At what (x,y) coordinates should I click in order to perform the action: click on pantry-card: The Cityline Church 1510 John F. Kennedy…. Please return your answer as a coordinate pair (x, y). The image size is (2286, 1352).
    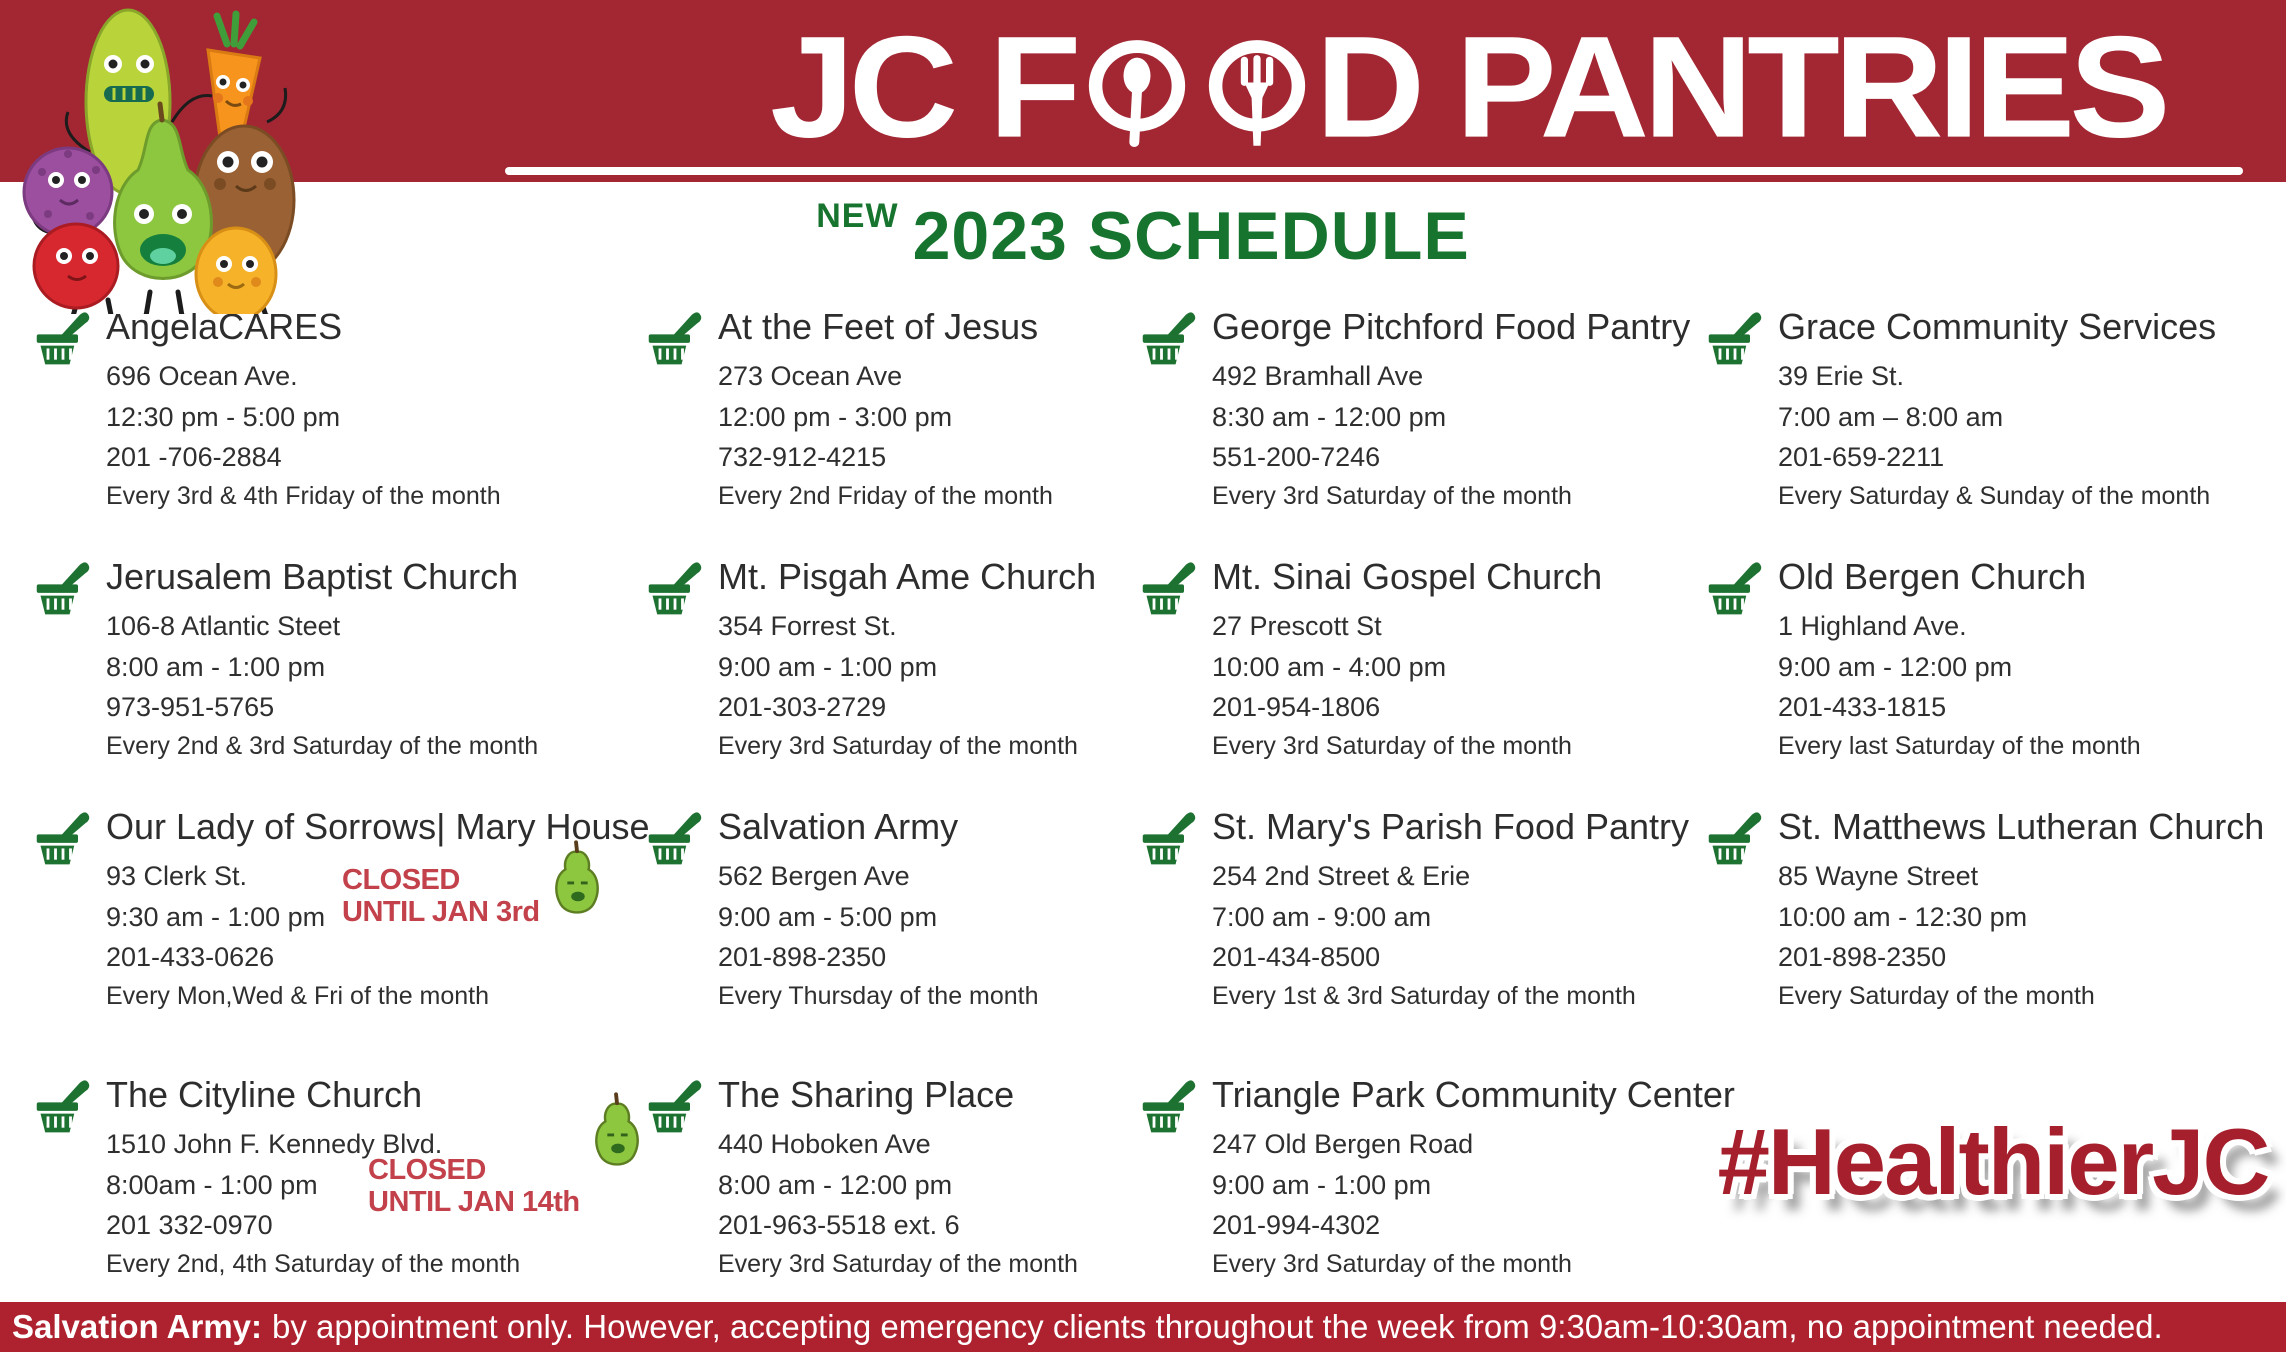
    Looking at the image, I should click on (319, 1172).